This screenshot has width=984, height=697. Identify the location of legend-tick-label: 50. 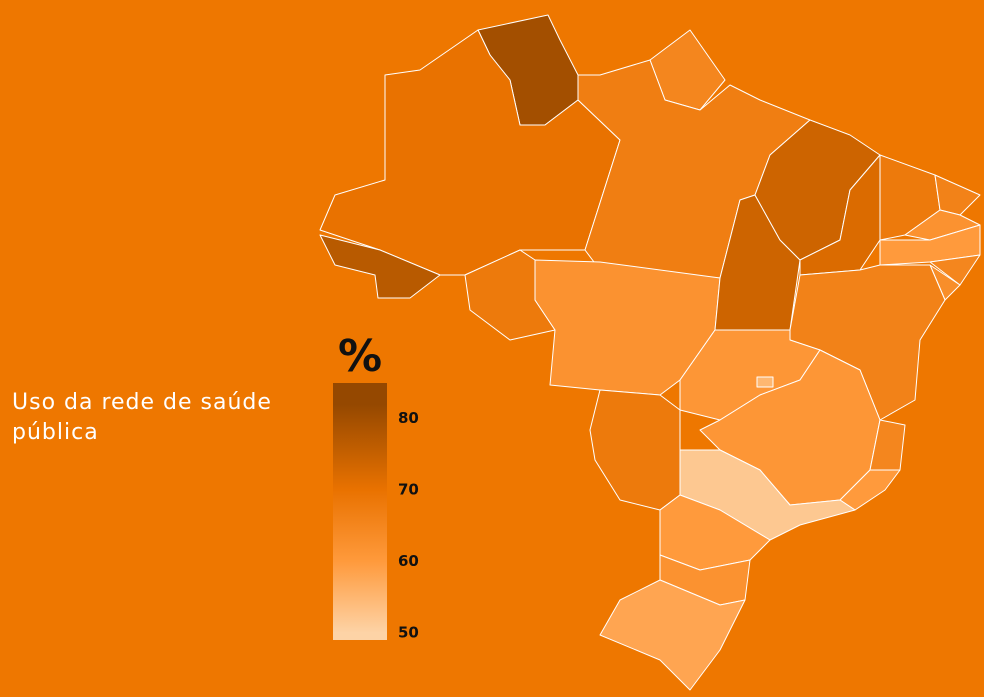
(408, 632).